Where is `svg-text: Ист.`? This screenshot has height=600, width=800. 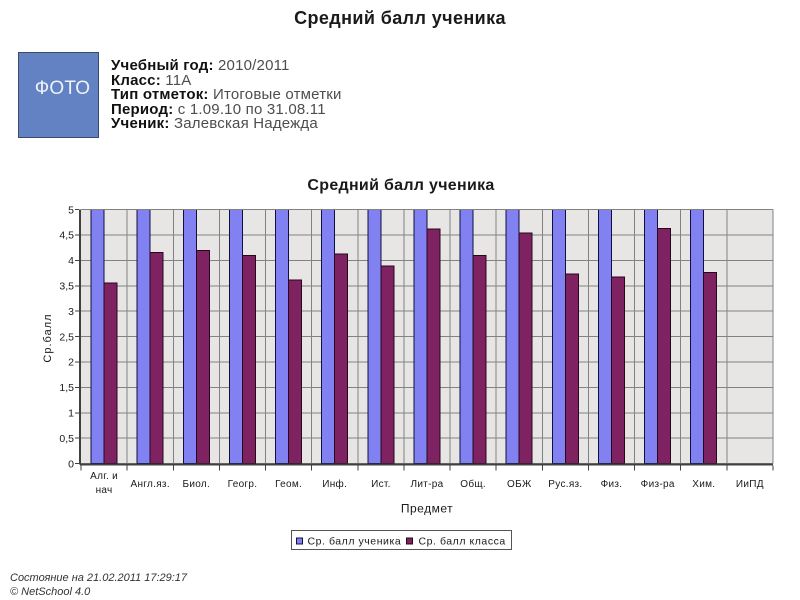 svg-text: Ист. is located at coordinates (381, 484).